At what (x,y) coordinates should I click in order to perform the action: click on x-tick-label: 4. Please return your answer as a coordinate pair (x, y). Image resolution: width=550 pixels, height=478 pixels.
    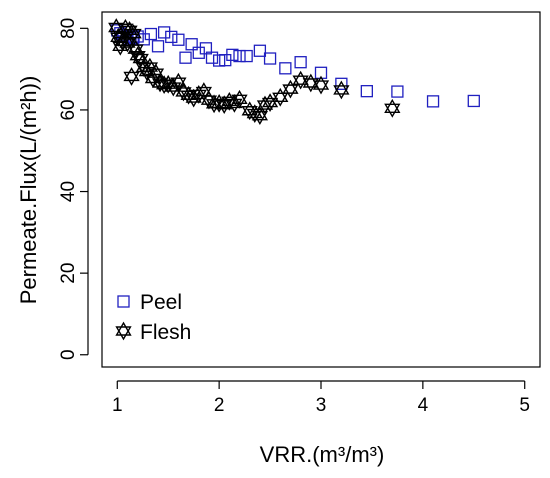
    Looking at the image, I should click on (423, 405).